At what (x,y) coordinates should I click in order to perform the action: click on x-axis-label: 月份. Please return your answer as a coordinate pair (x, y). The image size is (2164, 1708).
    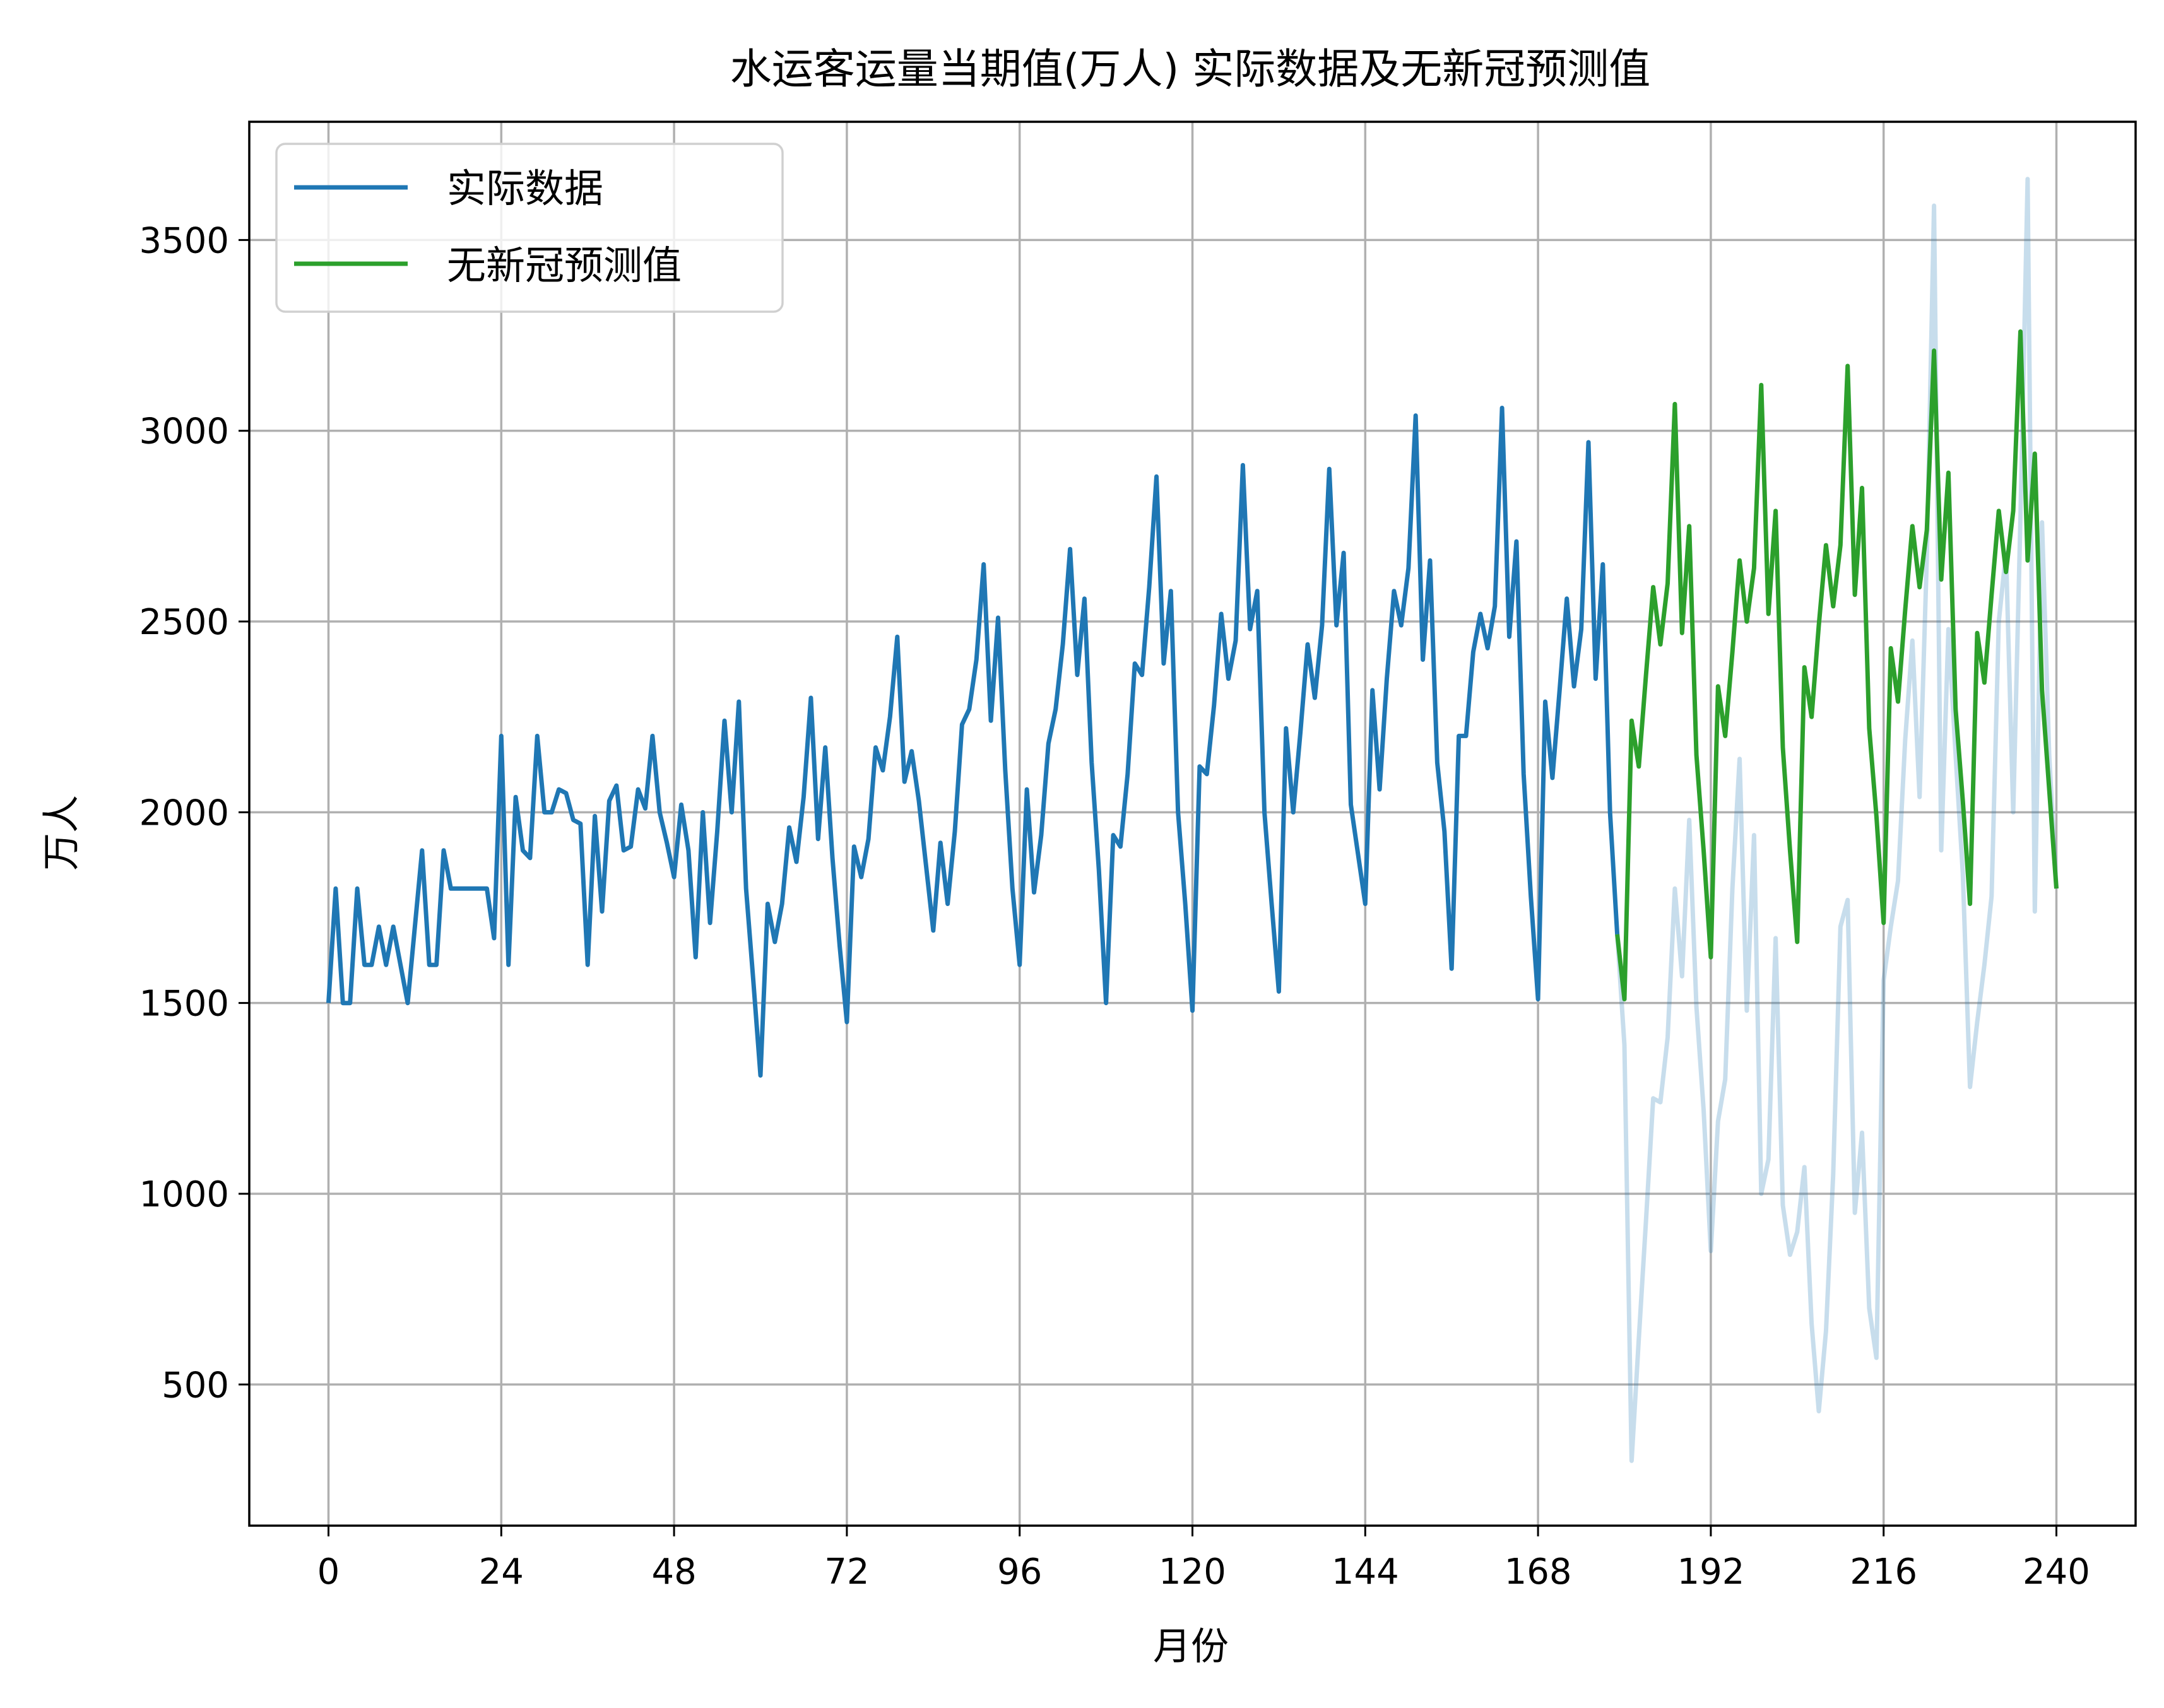
    Looking at the image, I should click on (1191, 1647).